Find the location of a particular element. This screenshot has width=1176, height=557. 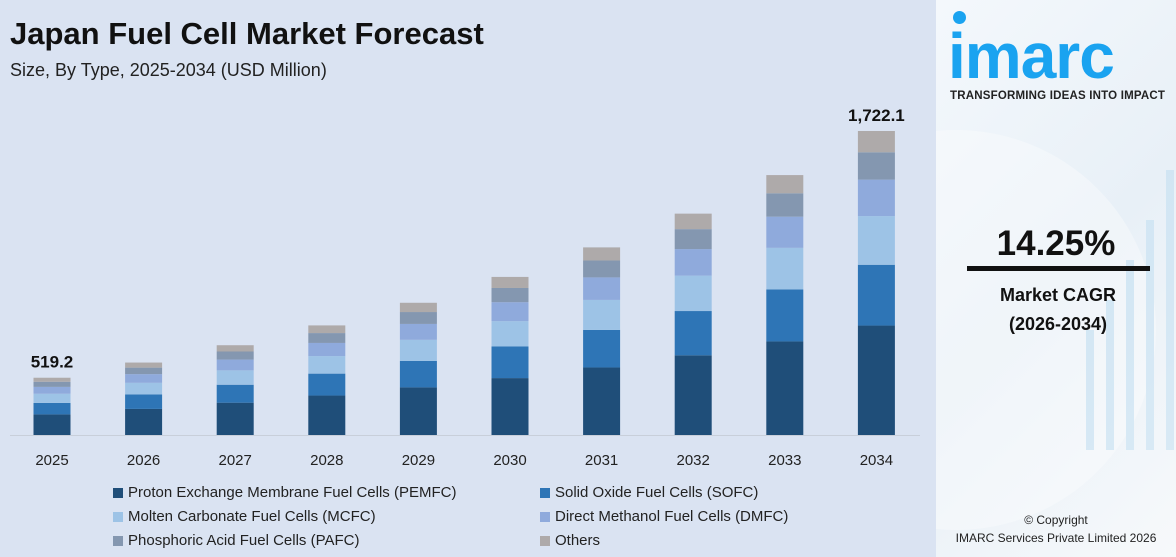

cagr-label: Market CAGR is located at coordinates (1058, 295).